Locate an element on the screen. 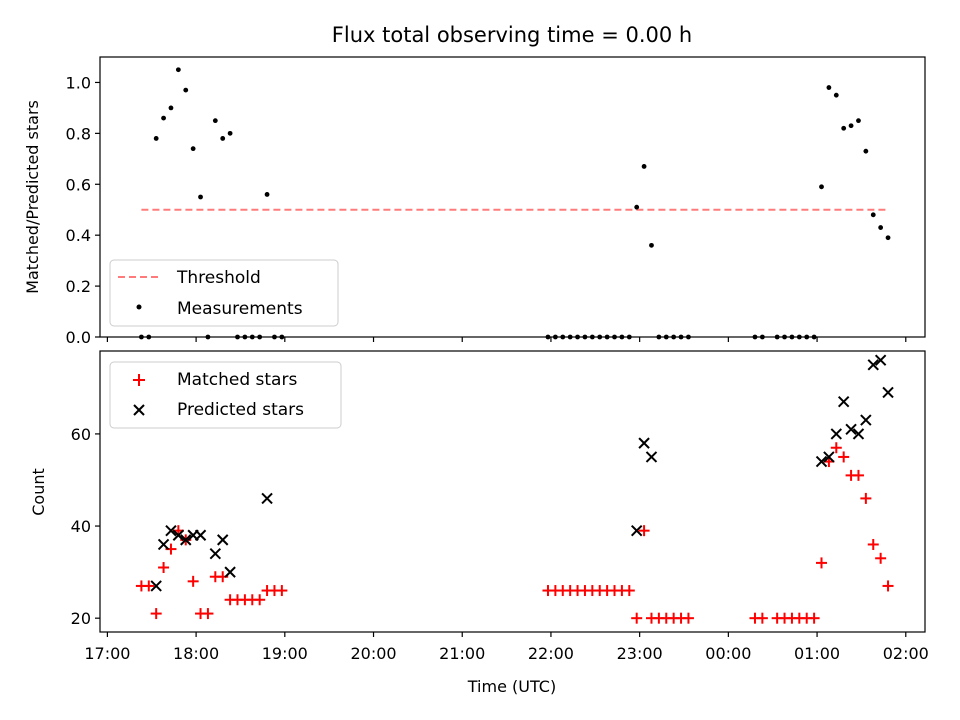  bottom-y-tick-label: 40 is located at coordinates (81, 526).